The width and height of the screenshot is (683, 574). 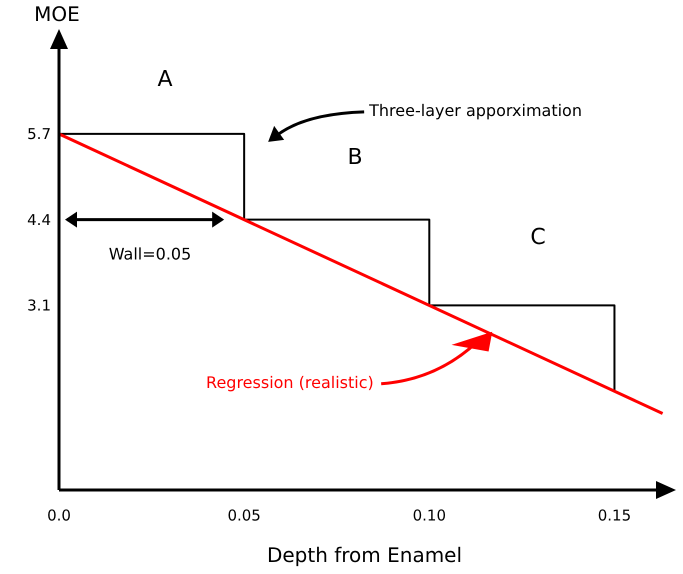 I want to click on x-tick-label: 0.0, so click(x=59, y=515).